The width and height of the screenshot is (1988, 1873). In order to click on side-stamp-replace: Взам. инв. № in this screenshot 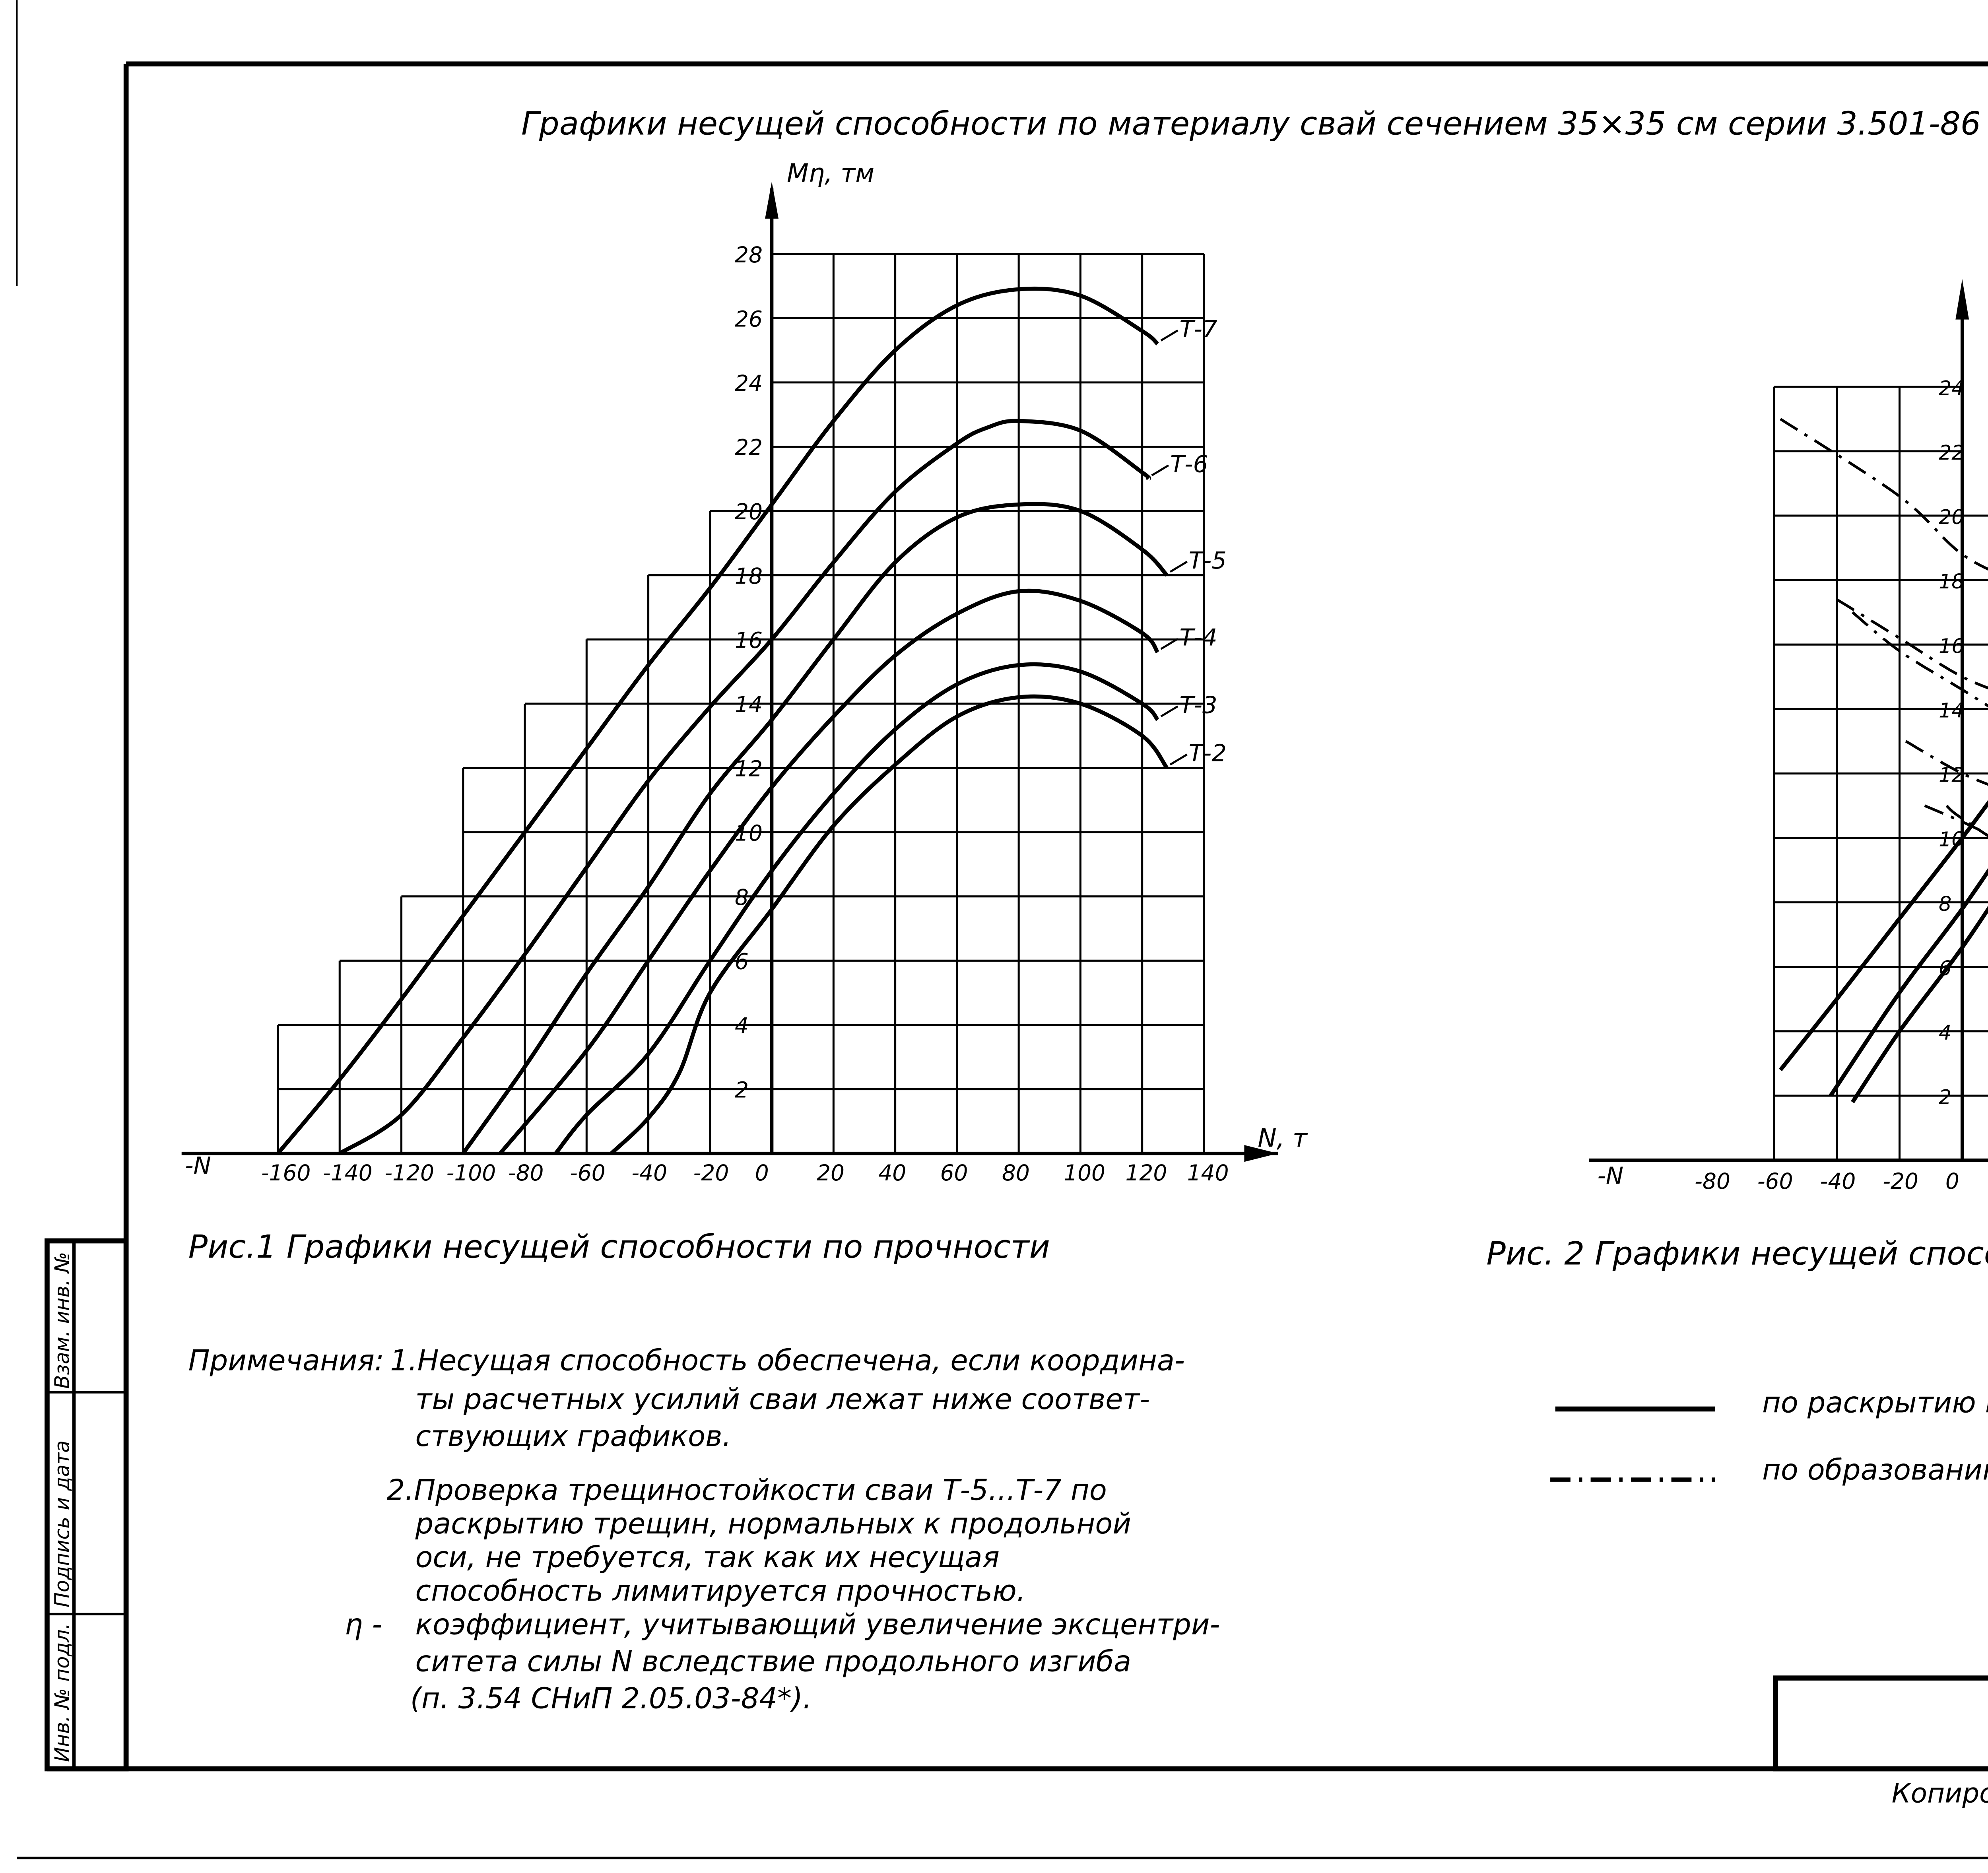, I will do `click(62, 1320)`.